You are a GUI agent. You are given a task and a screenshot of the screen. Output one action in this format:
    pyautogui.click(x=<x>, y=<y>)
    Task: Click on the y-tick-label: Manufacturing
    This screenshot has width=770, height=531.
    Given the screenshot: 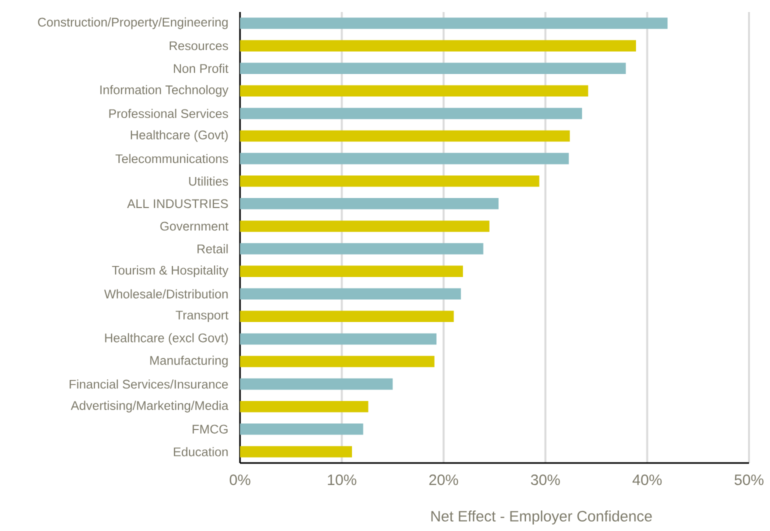 What is the action you would take?
    pyautogui.click(x=189, y=362)
    